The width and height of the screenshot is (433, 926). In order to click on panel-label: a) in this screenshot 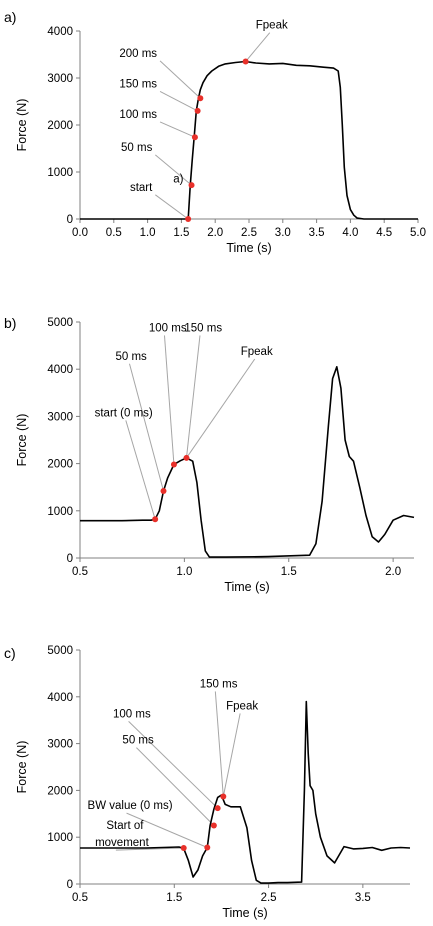, I will do `click(10, 17)`.